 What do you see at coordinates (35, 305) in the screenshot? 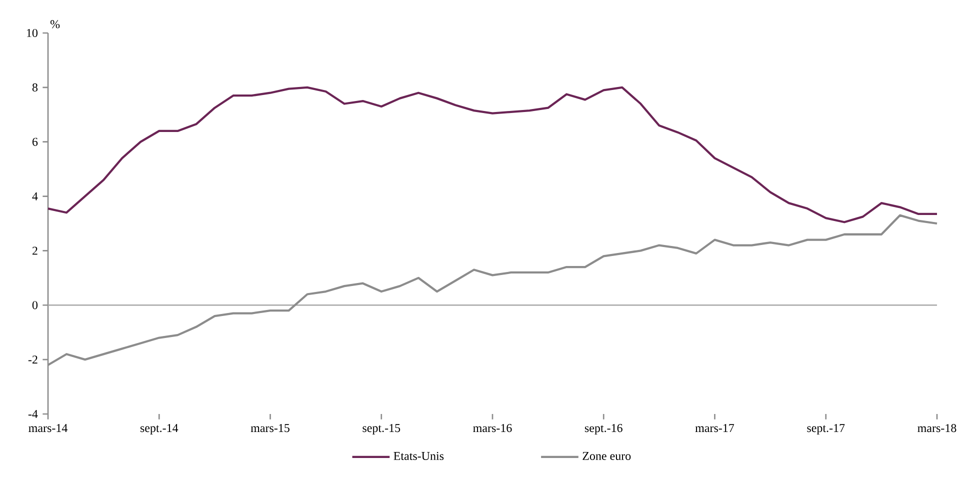
I see `y-tick-label: 0` at bounding box center [35, 305].